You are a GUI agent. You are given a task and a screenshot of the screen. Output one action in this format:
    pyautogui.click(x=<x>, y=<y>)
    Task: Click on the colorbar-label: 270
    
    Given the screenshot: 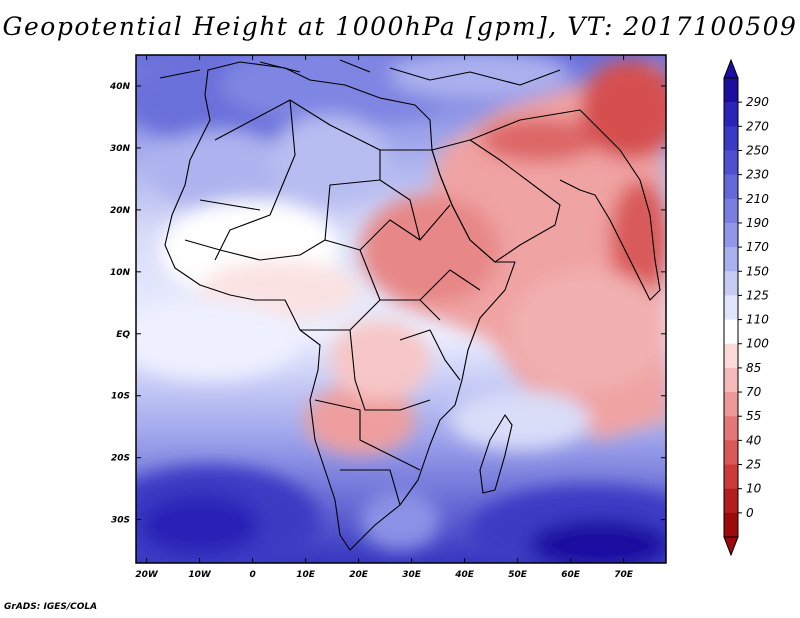 What is the action you would take?
    pyautogui.click(x=757, y=126)
    